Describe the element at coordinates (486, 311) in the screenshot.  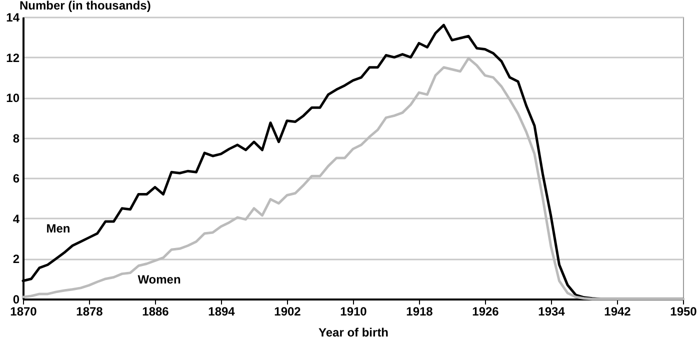
I see `x-tick-label: 1926` at that location.